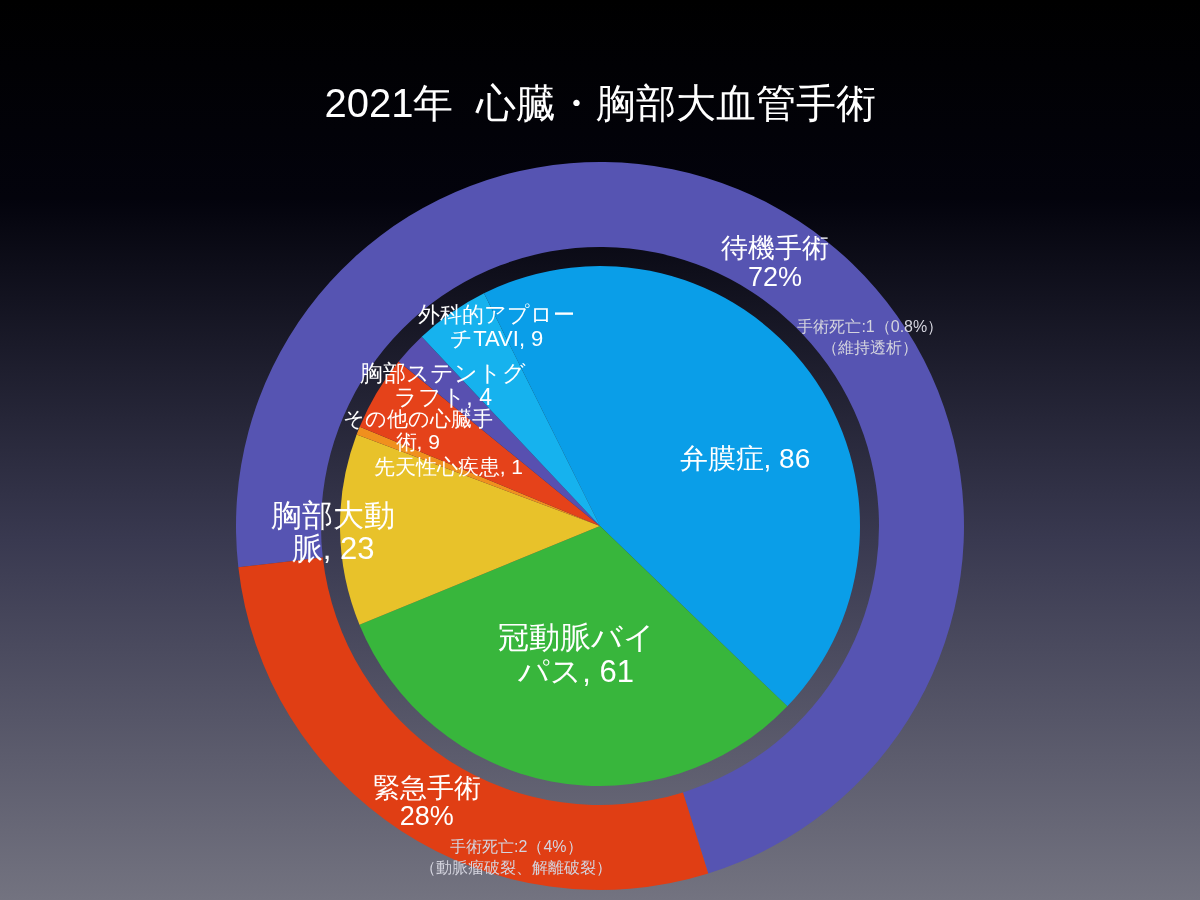 The image size is (1200, 900). Describe the element at coordinates (600, 103) in the screenshot. I see `title: 2021年 心臓・胸部大血管手術` at that location.